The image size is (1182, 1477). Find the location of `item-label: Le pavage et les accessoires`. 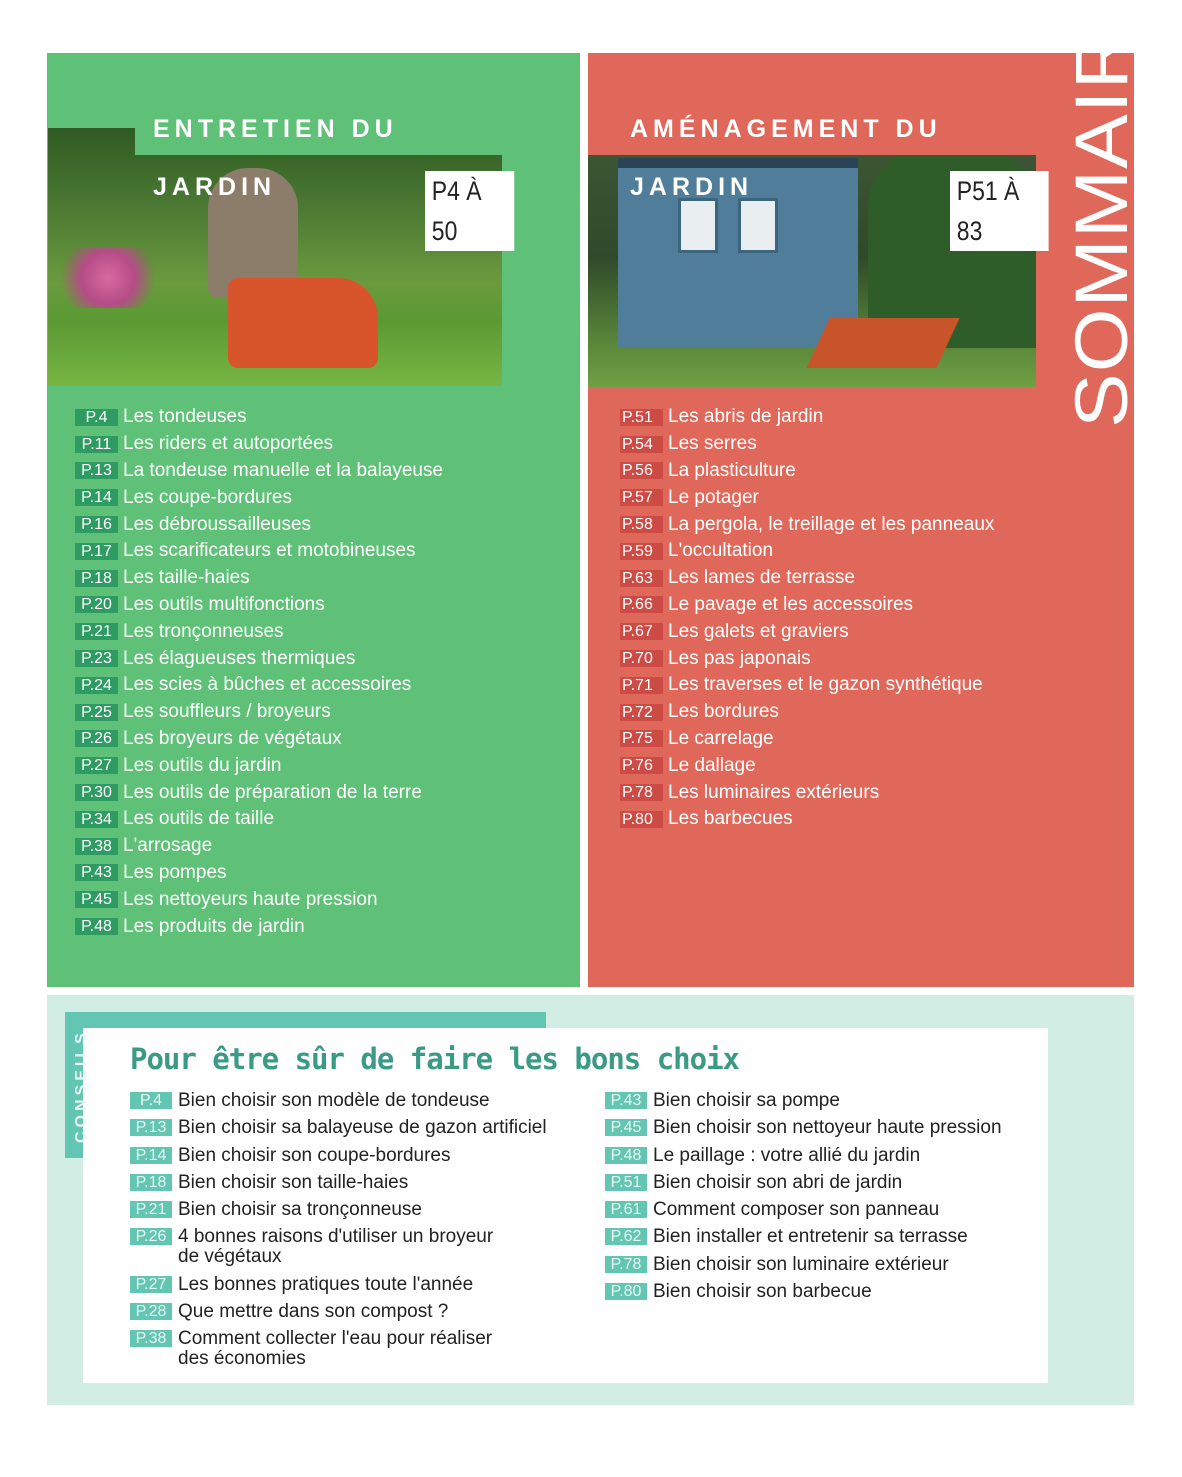

item-label: Le pavage et les accessoires is located at coordinates (791, 604).